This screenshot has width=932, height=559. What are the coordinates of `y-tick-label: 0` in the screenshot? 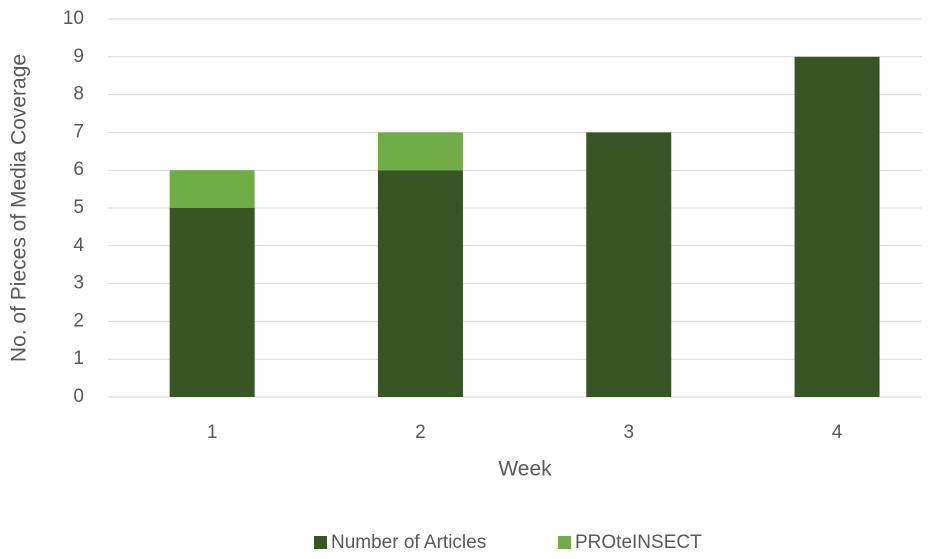 It's located at (78, 396).